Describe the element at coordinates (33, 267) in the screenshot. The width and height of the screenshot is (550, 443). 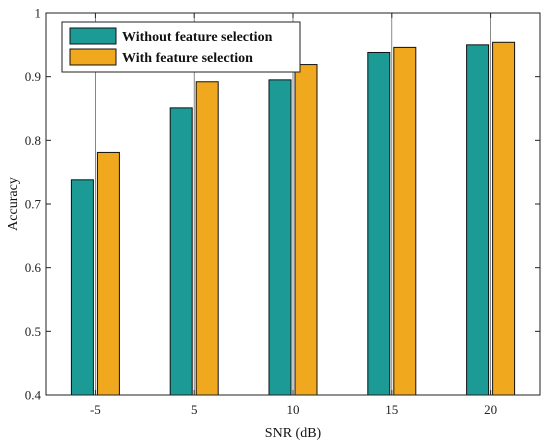
I see `y-tick-label-2: 0.6` at that location.